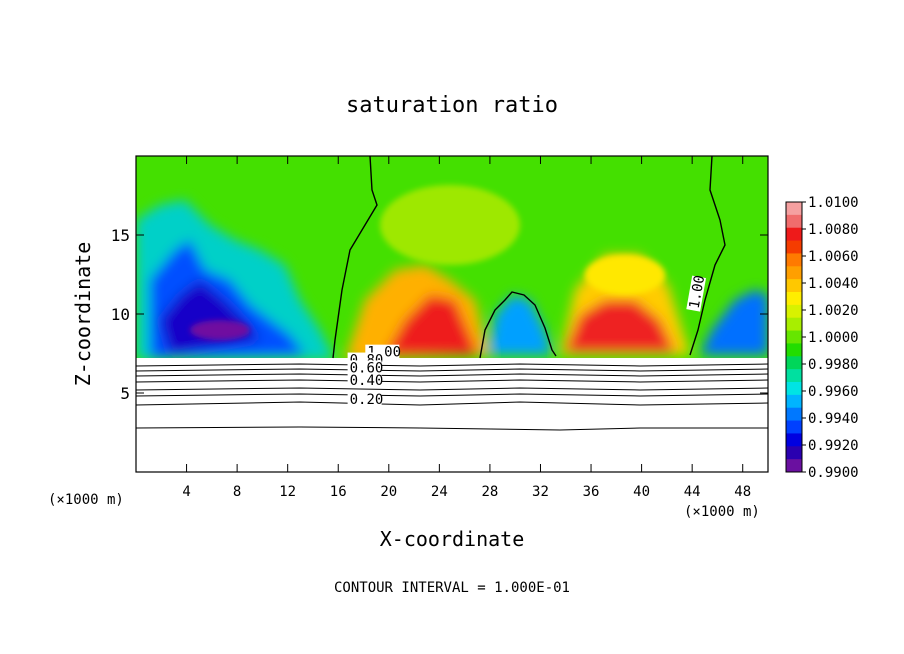 Image resolution: width=904 pixels, height=654 pixels. Describe the element at coordinates (287, 492) in the screenshot. I see `x-tick-label: 12` at that location.